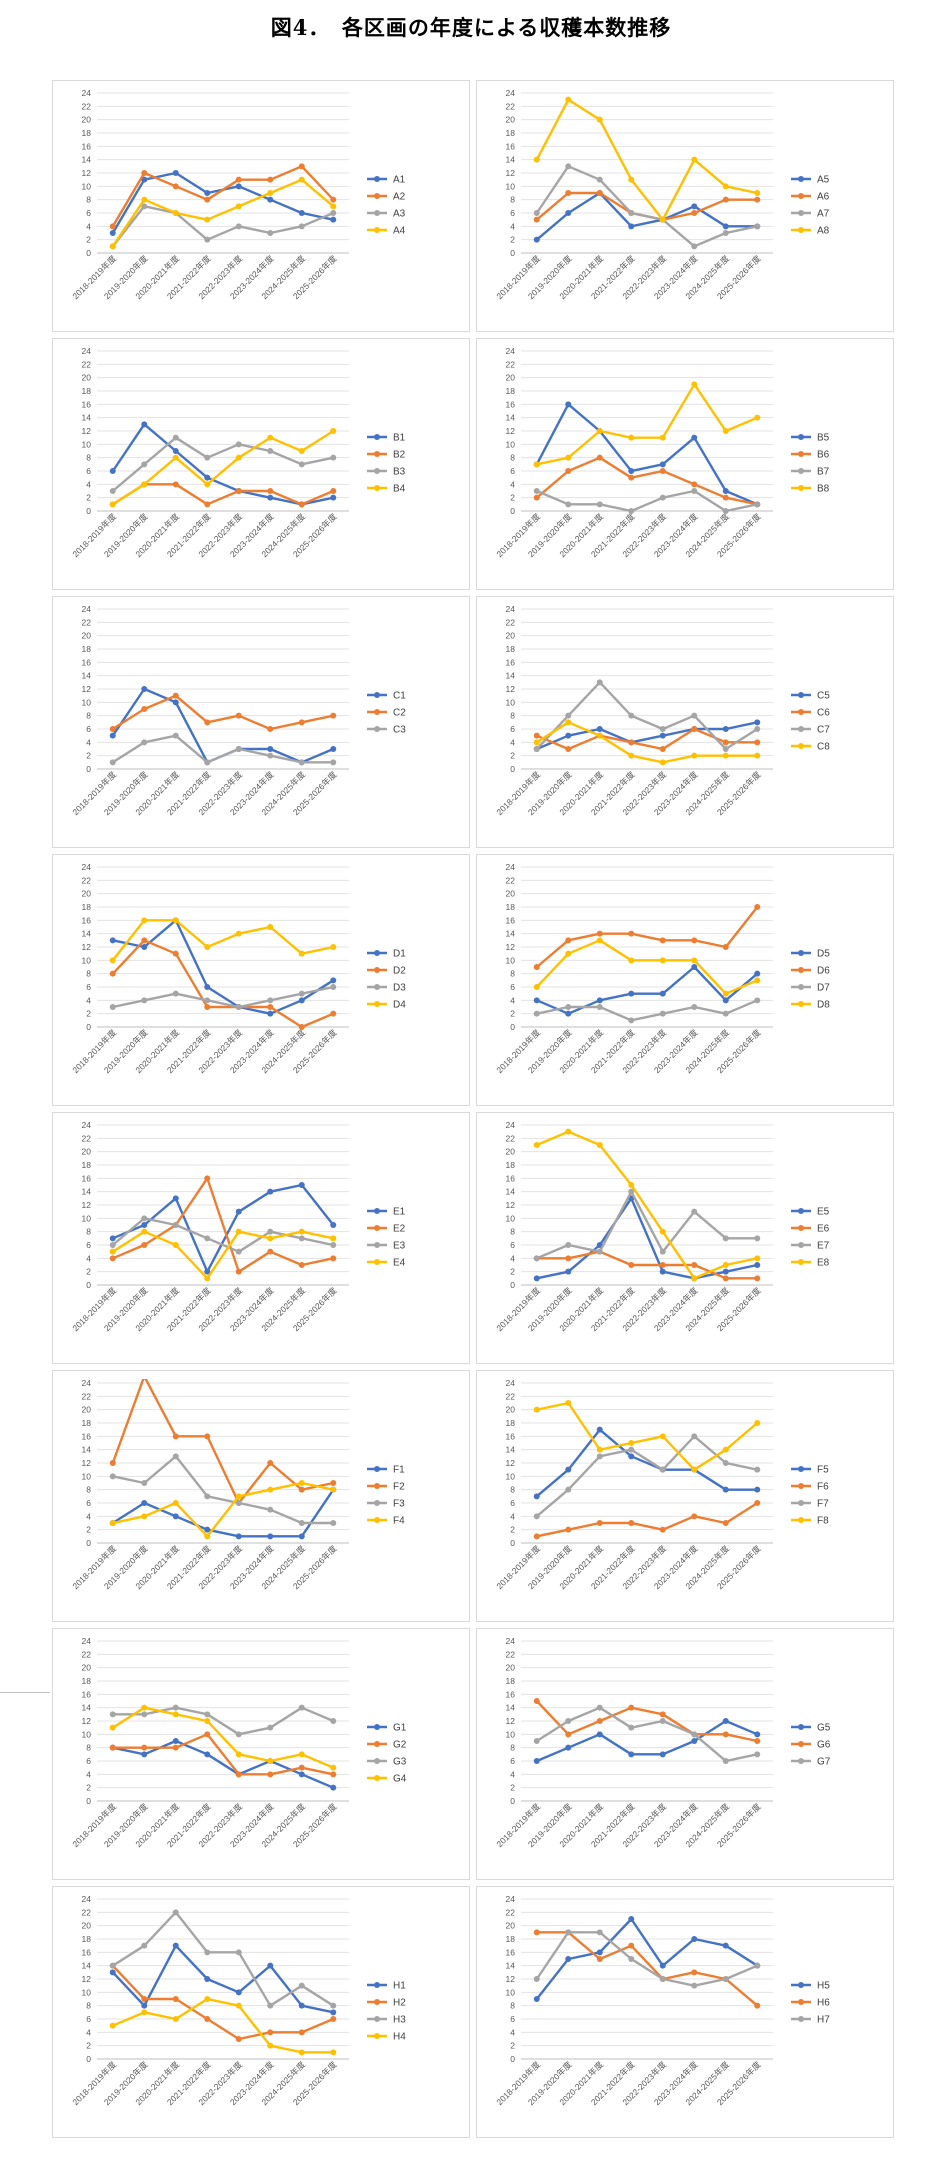 The width and height of the screenshot is (942, 2167). What do you see at coordinates (333, 219) in the screenshot?
I see `data-point-A1` at bounding box center [333, 219].